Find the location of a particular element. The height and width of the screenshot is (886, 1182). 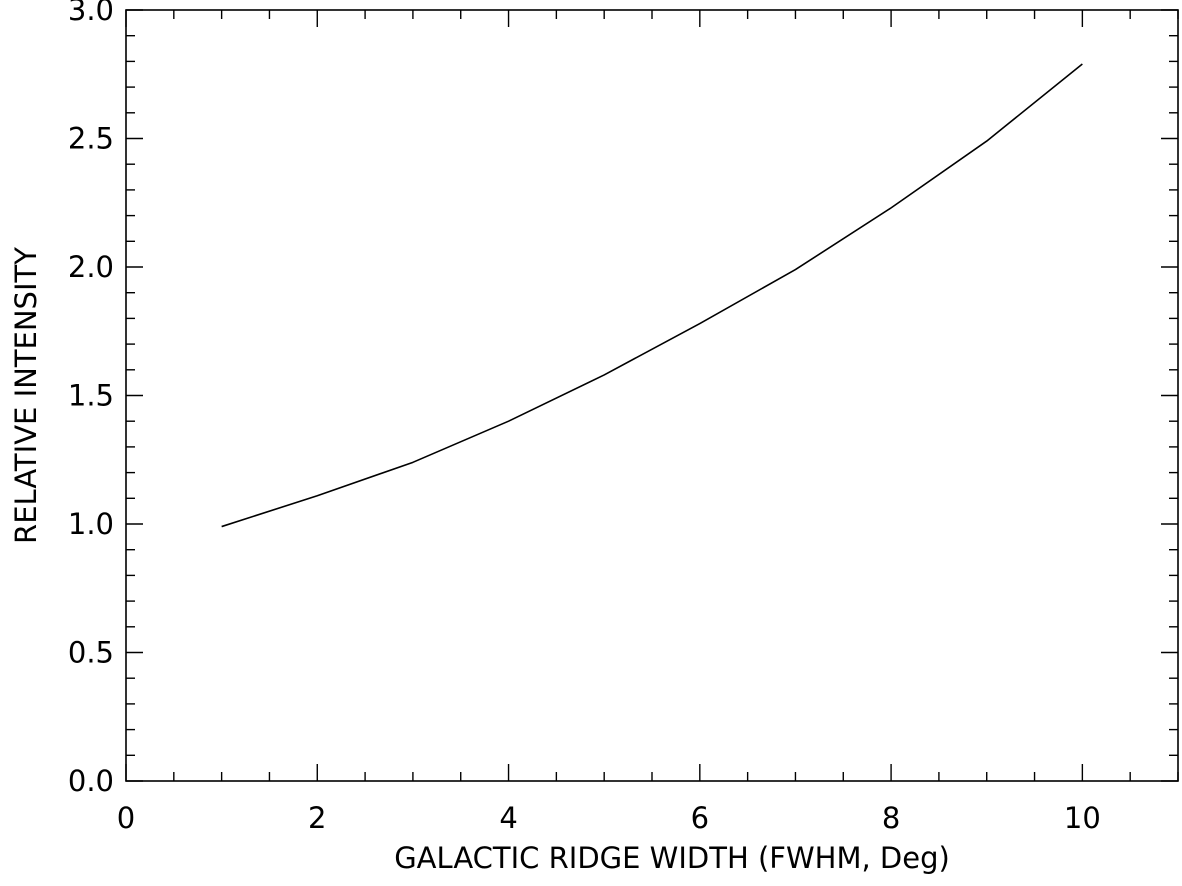

x-tick-label: 2 is located at coordinates (317, 818).